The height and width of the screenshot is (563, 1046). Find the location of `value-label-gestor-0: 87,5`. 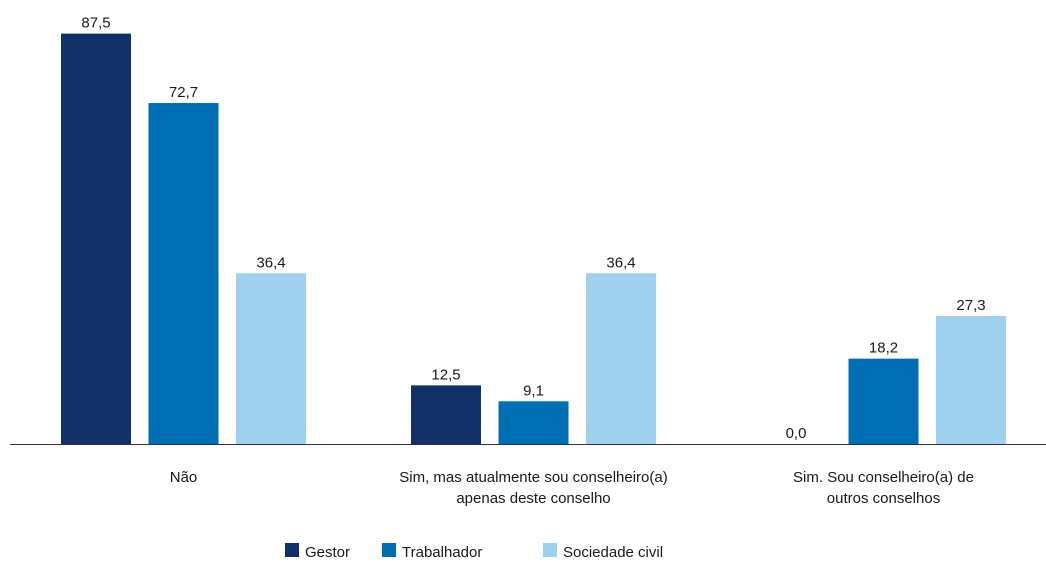

value-label-gestor-0: 87,5 is located at coordinates (95, 23).